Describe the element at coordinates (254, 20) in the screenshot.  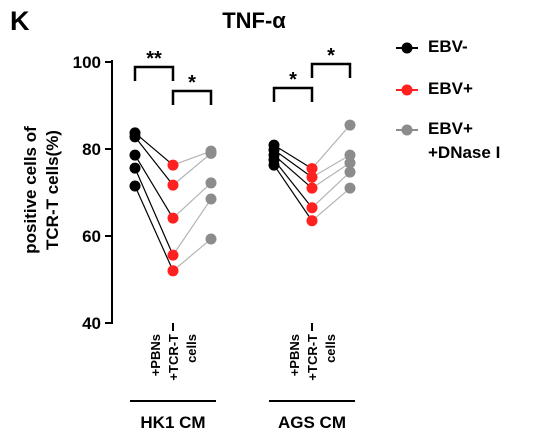
I see `chart-title: TNF-α` at that location.